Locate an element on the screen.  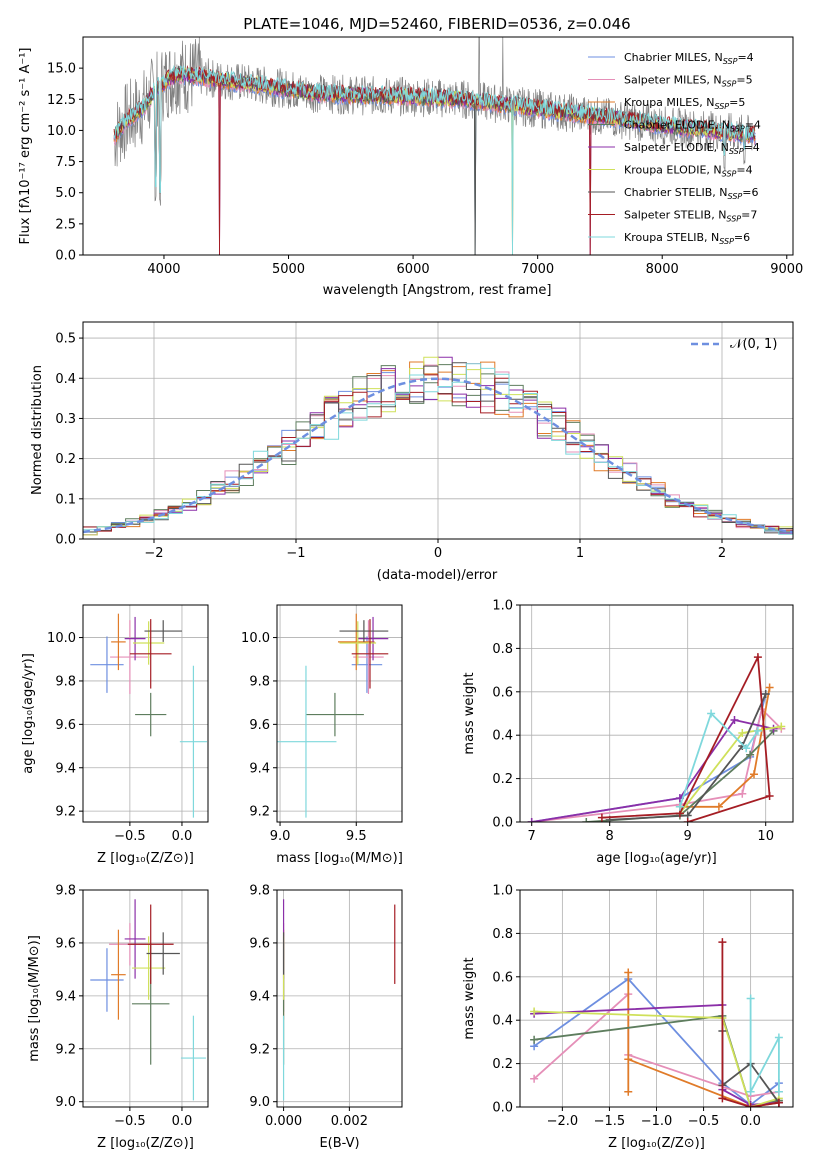
residuals-y-ticks: 0.0 0.1 0.2 0.3 0.4 0.5 is located at coordinates (69, 440).